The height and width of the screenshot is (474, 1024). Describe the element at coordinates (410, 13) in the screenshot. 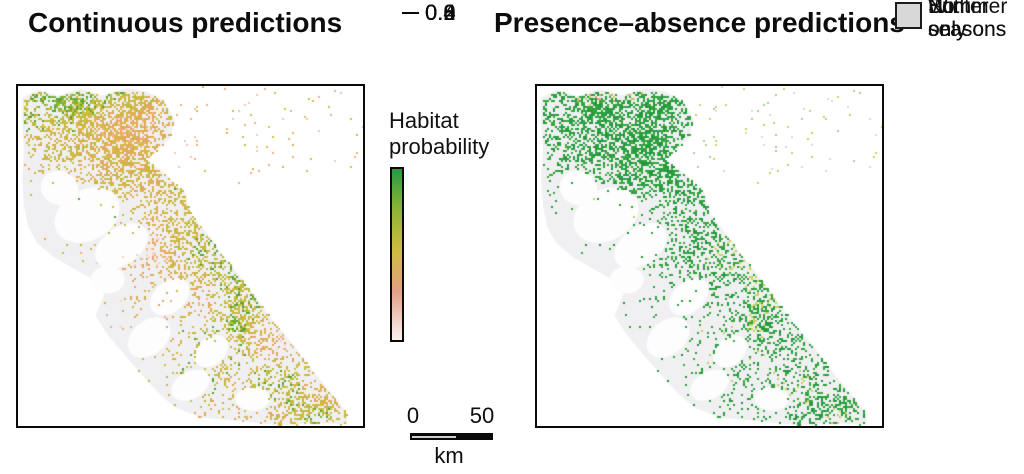

I see `colorbar-tick-mark` at that location.